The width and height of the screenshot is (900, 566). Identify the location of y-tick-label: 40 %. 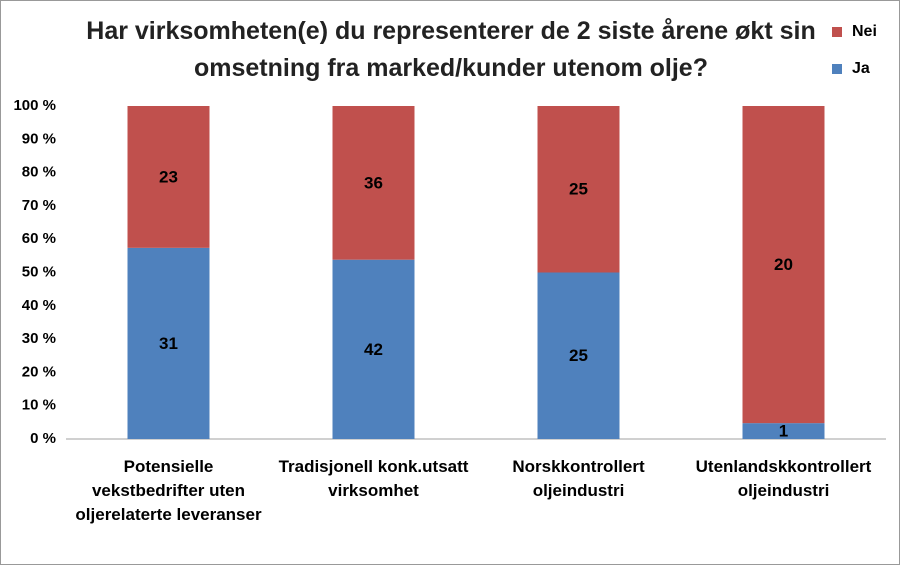
(39, 305).